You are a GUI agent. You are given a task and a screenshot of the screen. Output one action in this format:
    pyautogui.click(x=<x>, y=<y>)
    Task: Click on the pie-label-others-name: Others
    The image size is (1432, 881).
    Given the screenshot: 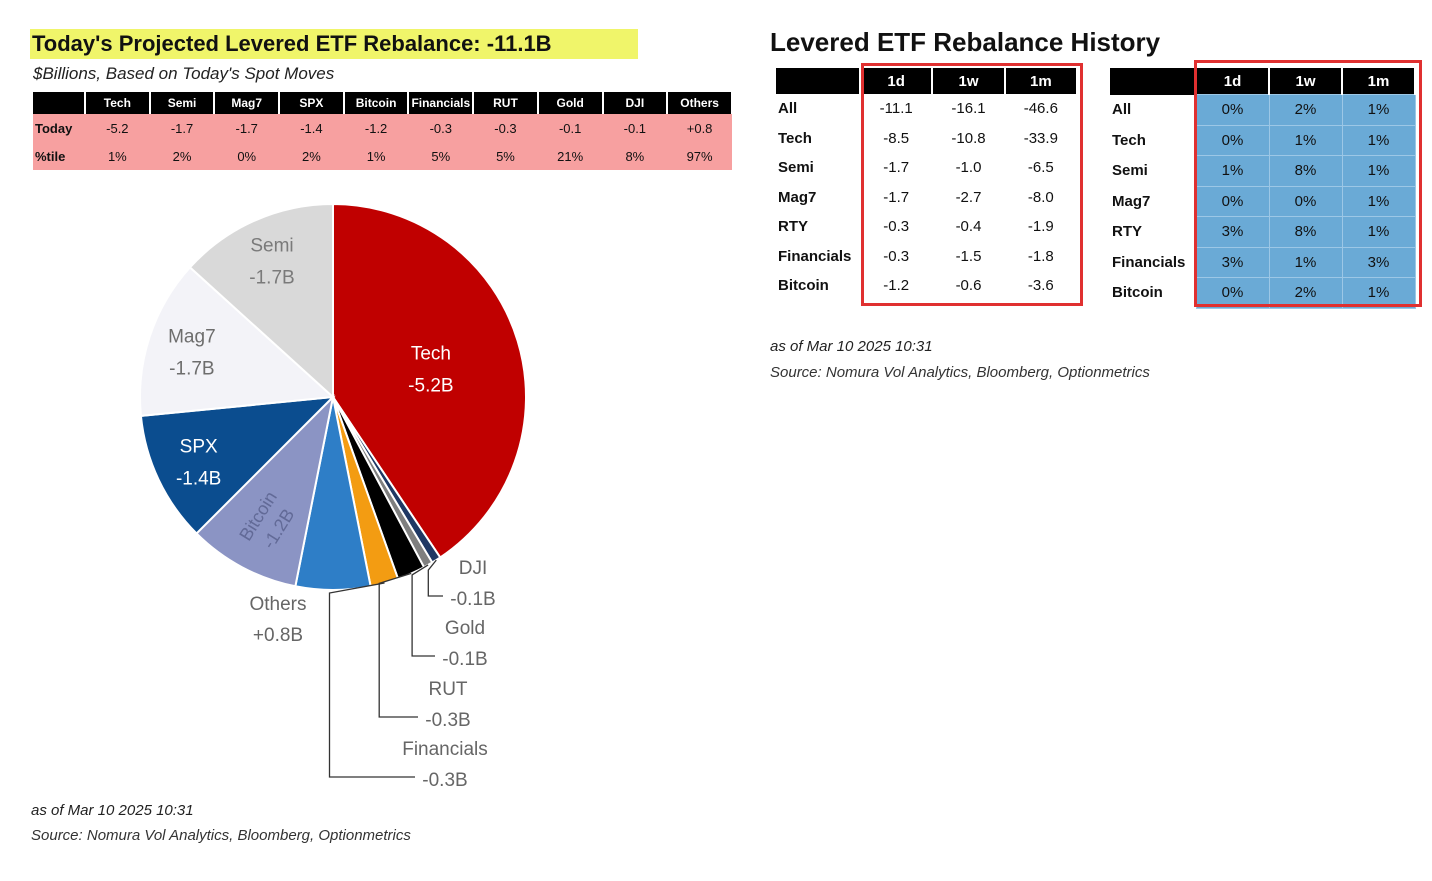 What is the action you would take?
    pyautogui.click(x=277, y=604)
    